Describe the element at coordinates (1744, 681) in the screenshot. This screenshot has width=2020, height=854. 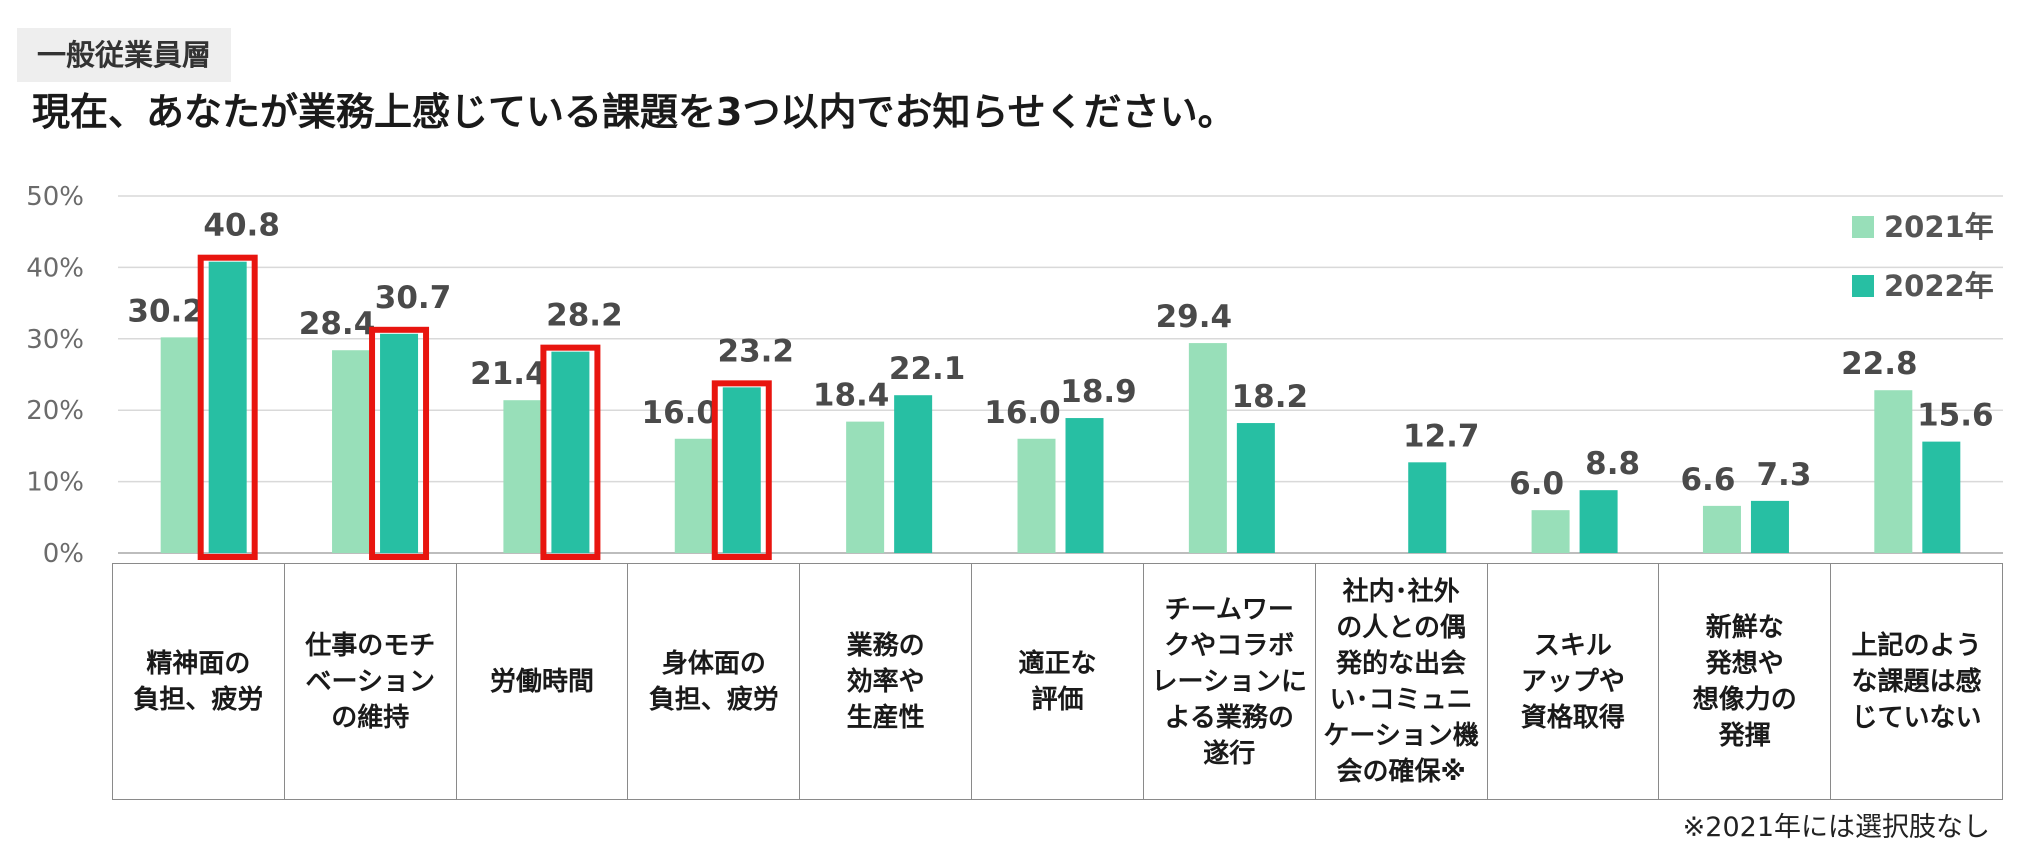
I see `category-label: 新鮮な 発想や 想像力の 発揮` at that location.